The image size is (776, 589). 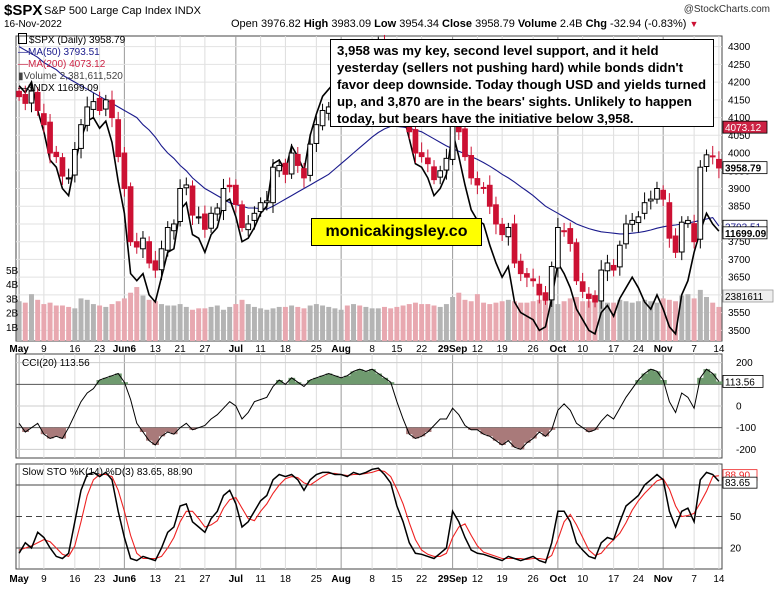 What do you see at coordinates (737, 483) in the screenshot?
I see `sto-k-value-text: 83.65` at bounding box center [737, 483].